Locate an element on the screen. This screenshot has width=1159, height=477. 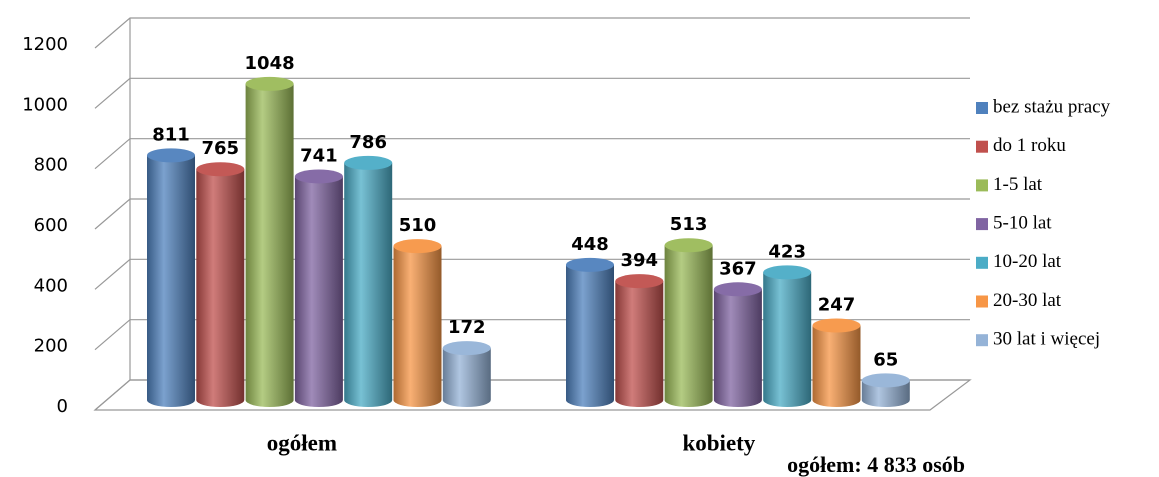
legend-label: 1-5 lat is located at coordinates (1018, 184).